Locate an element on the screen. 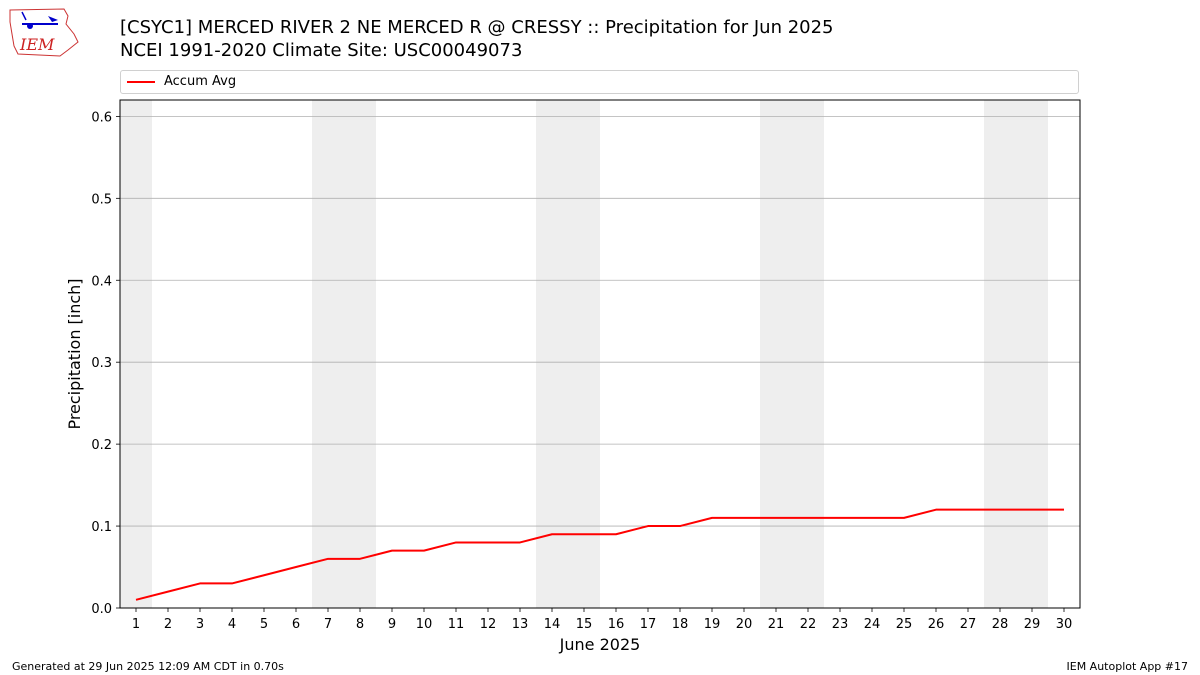 This screenshot has width=1200, height=675. x-tick-label: 3 is located at coordinates (200, 624).